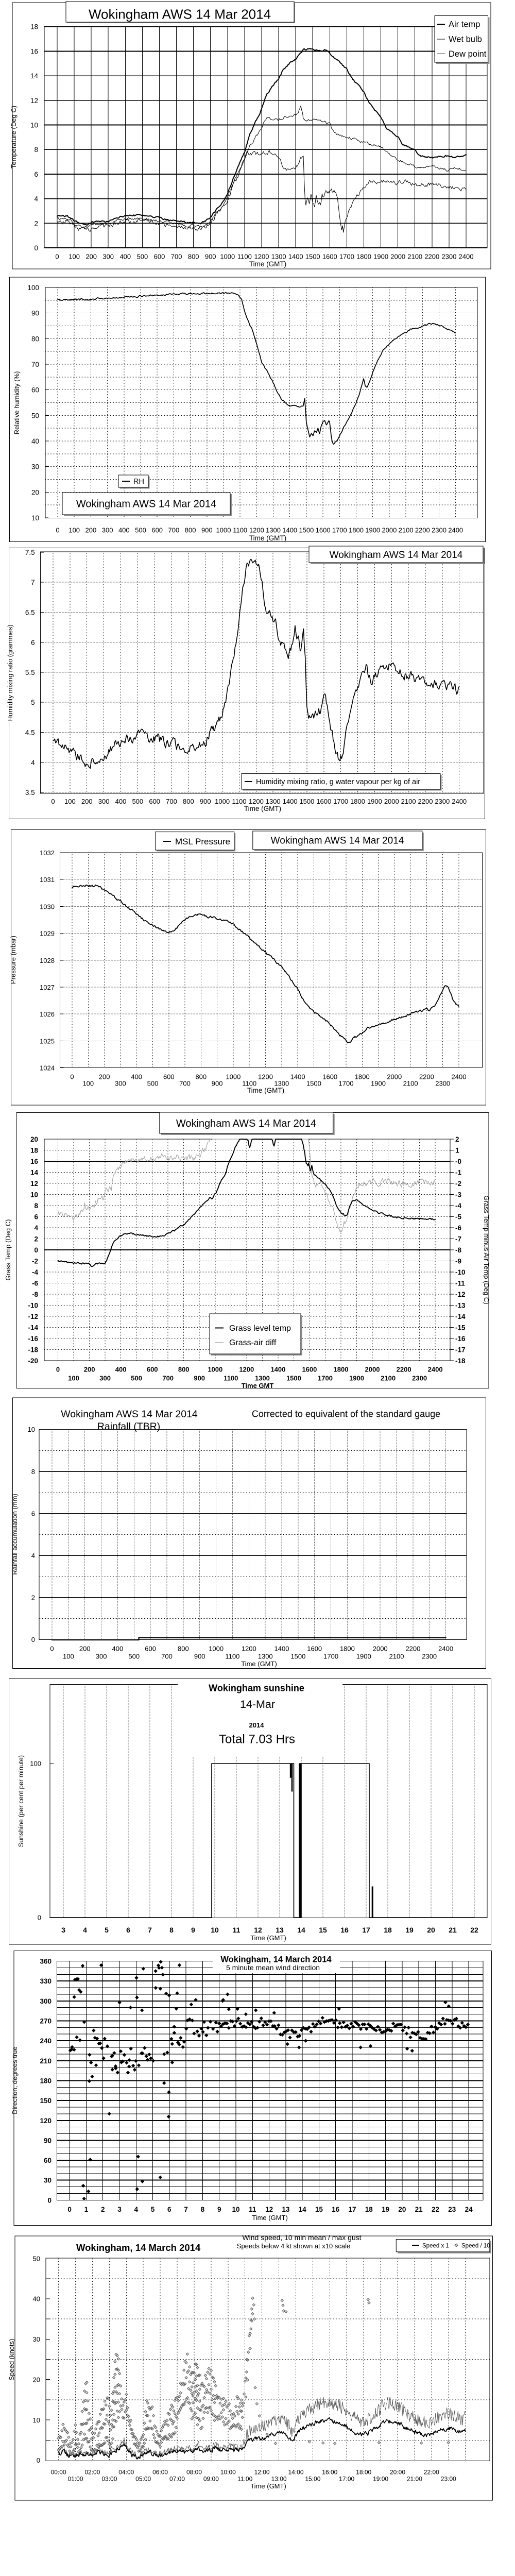 This screenshot has width=515, height=2576. I want to click on svg-text: 21:00, so click(414, 2479).